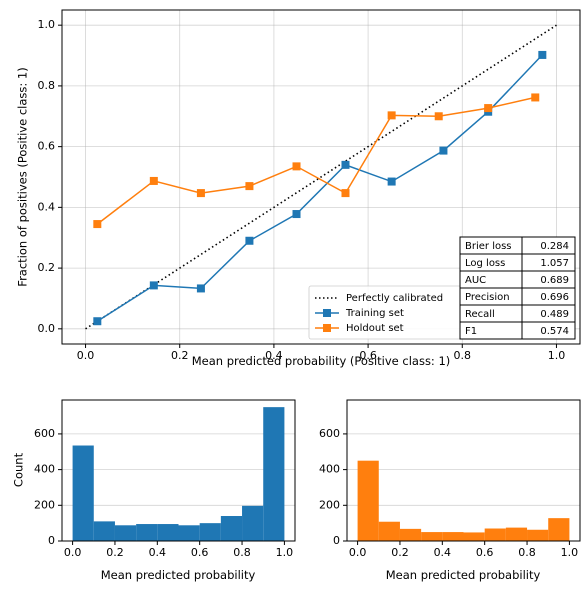  I want to click on holdout-histogram-bars, so click(463, 500).